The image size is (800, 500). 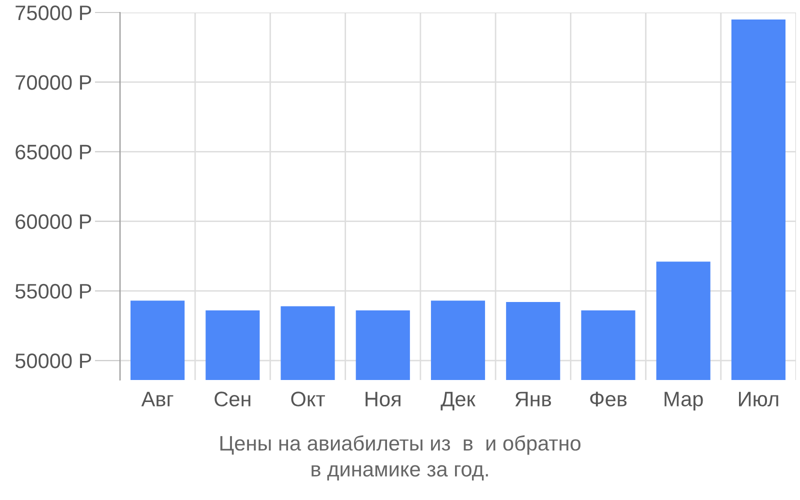 I want to click on text: Цены на авиабилеты из в и обратно, so click(x=400, y=445).